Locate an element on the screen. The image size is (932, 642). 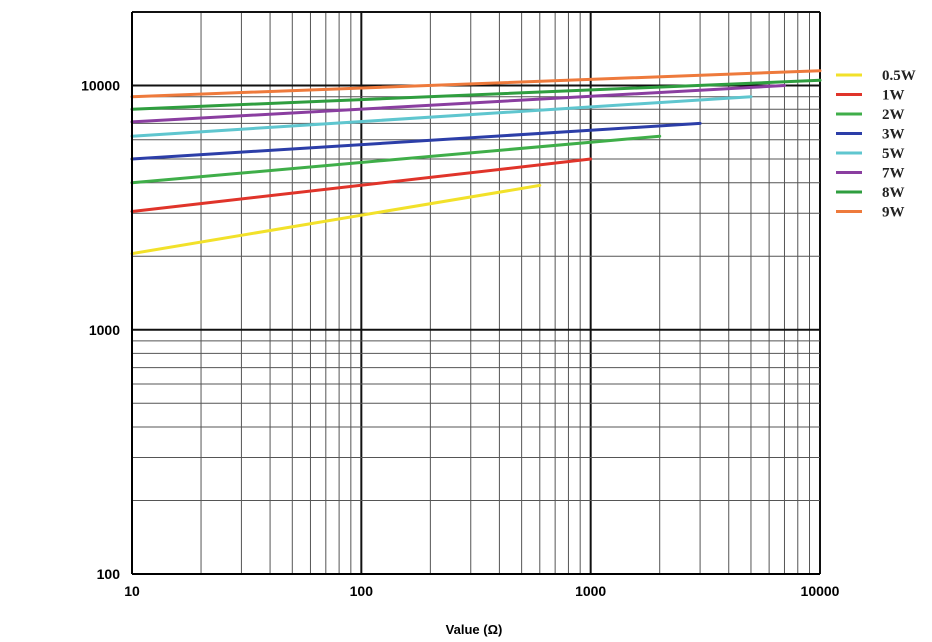
x-tick-label: 10000 is located at coordinates (820, 591).